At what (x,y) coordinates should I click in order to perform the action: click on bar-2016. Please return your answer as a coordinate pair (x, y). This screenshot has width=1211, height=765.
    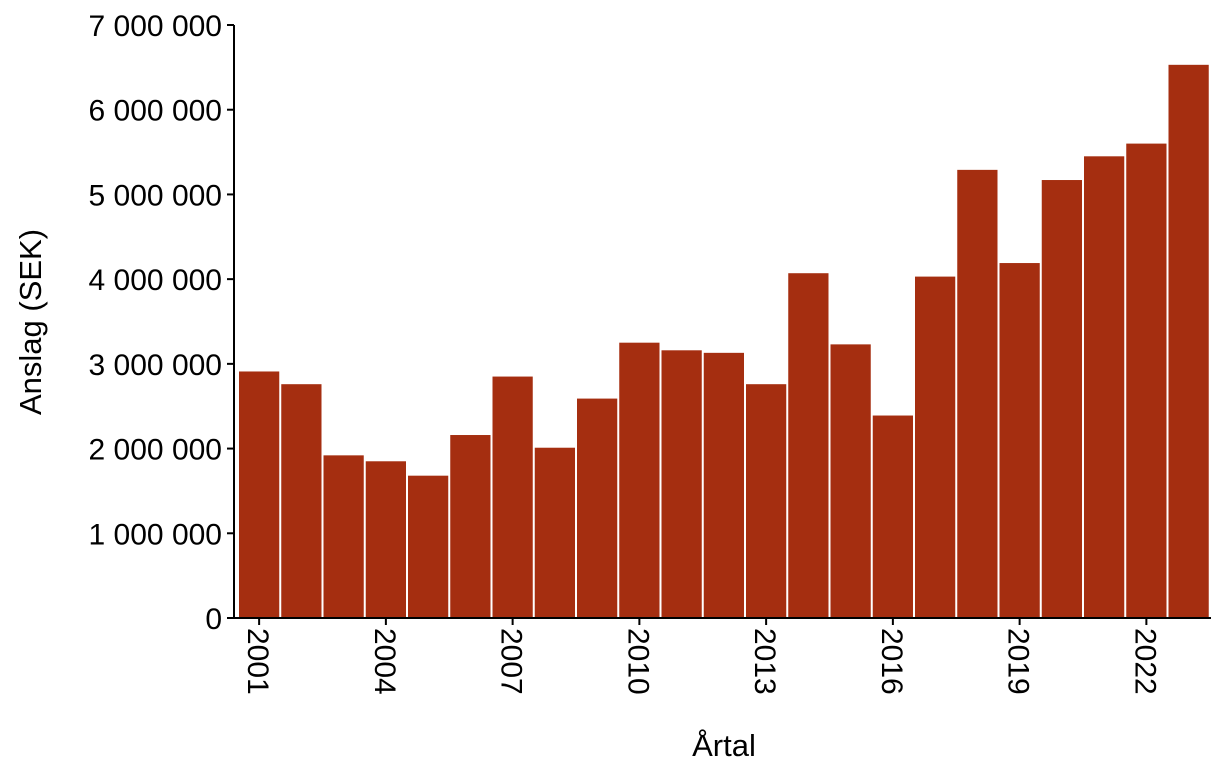
    Looking at the image, I should click on (892, 516).